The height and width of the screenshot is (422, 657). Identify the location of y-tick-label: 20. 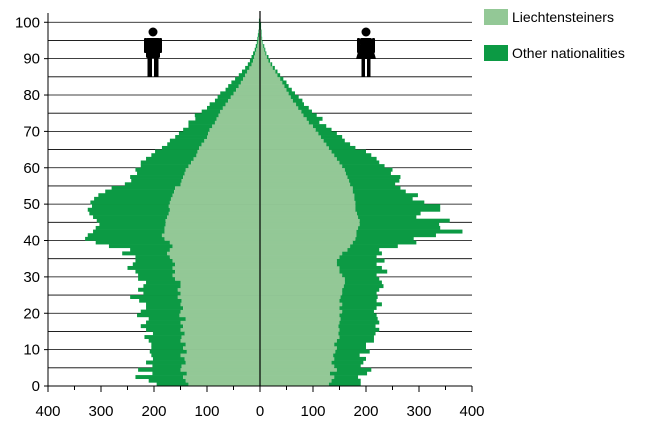
(31, 313).